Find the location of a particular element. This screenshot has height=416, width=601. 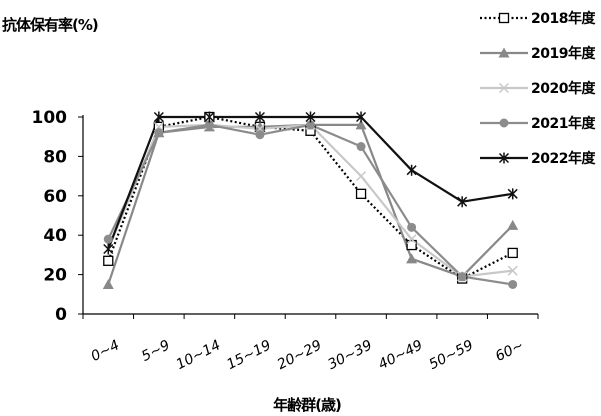

x-tick-label: 50~59 is located at coordinates (452, 355).